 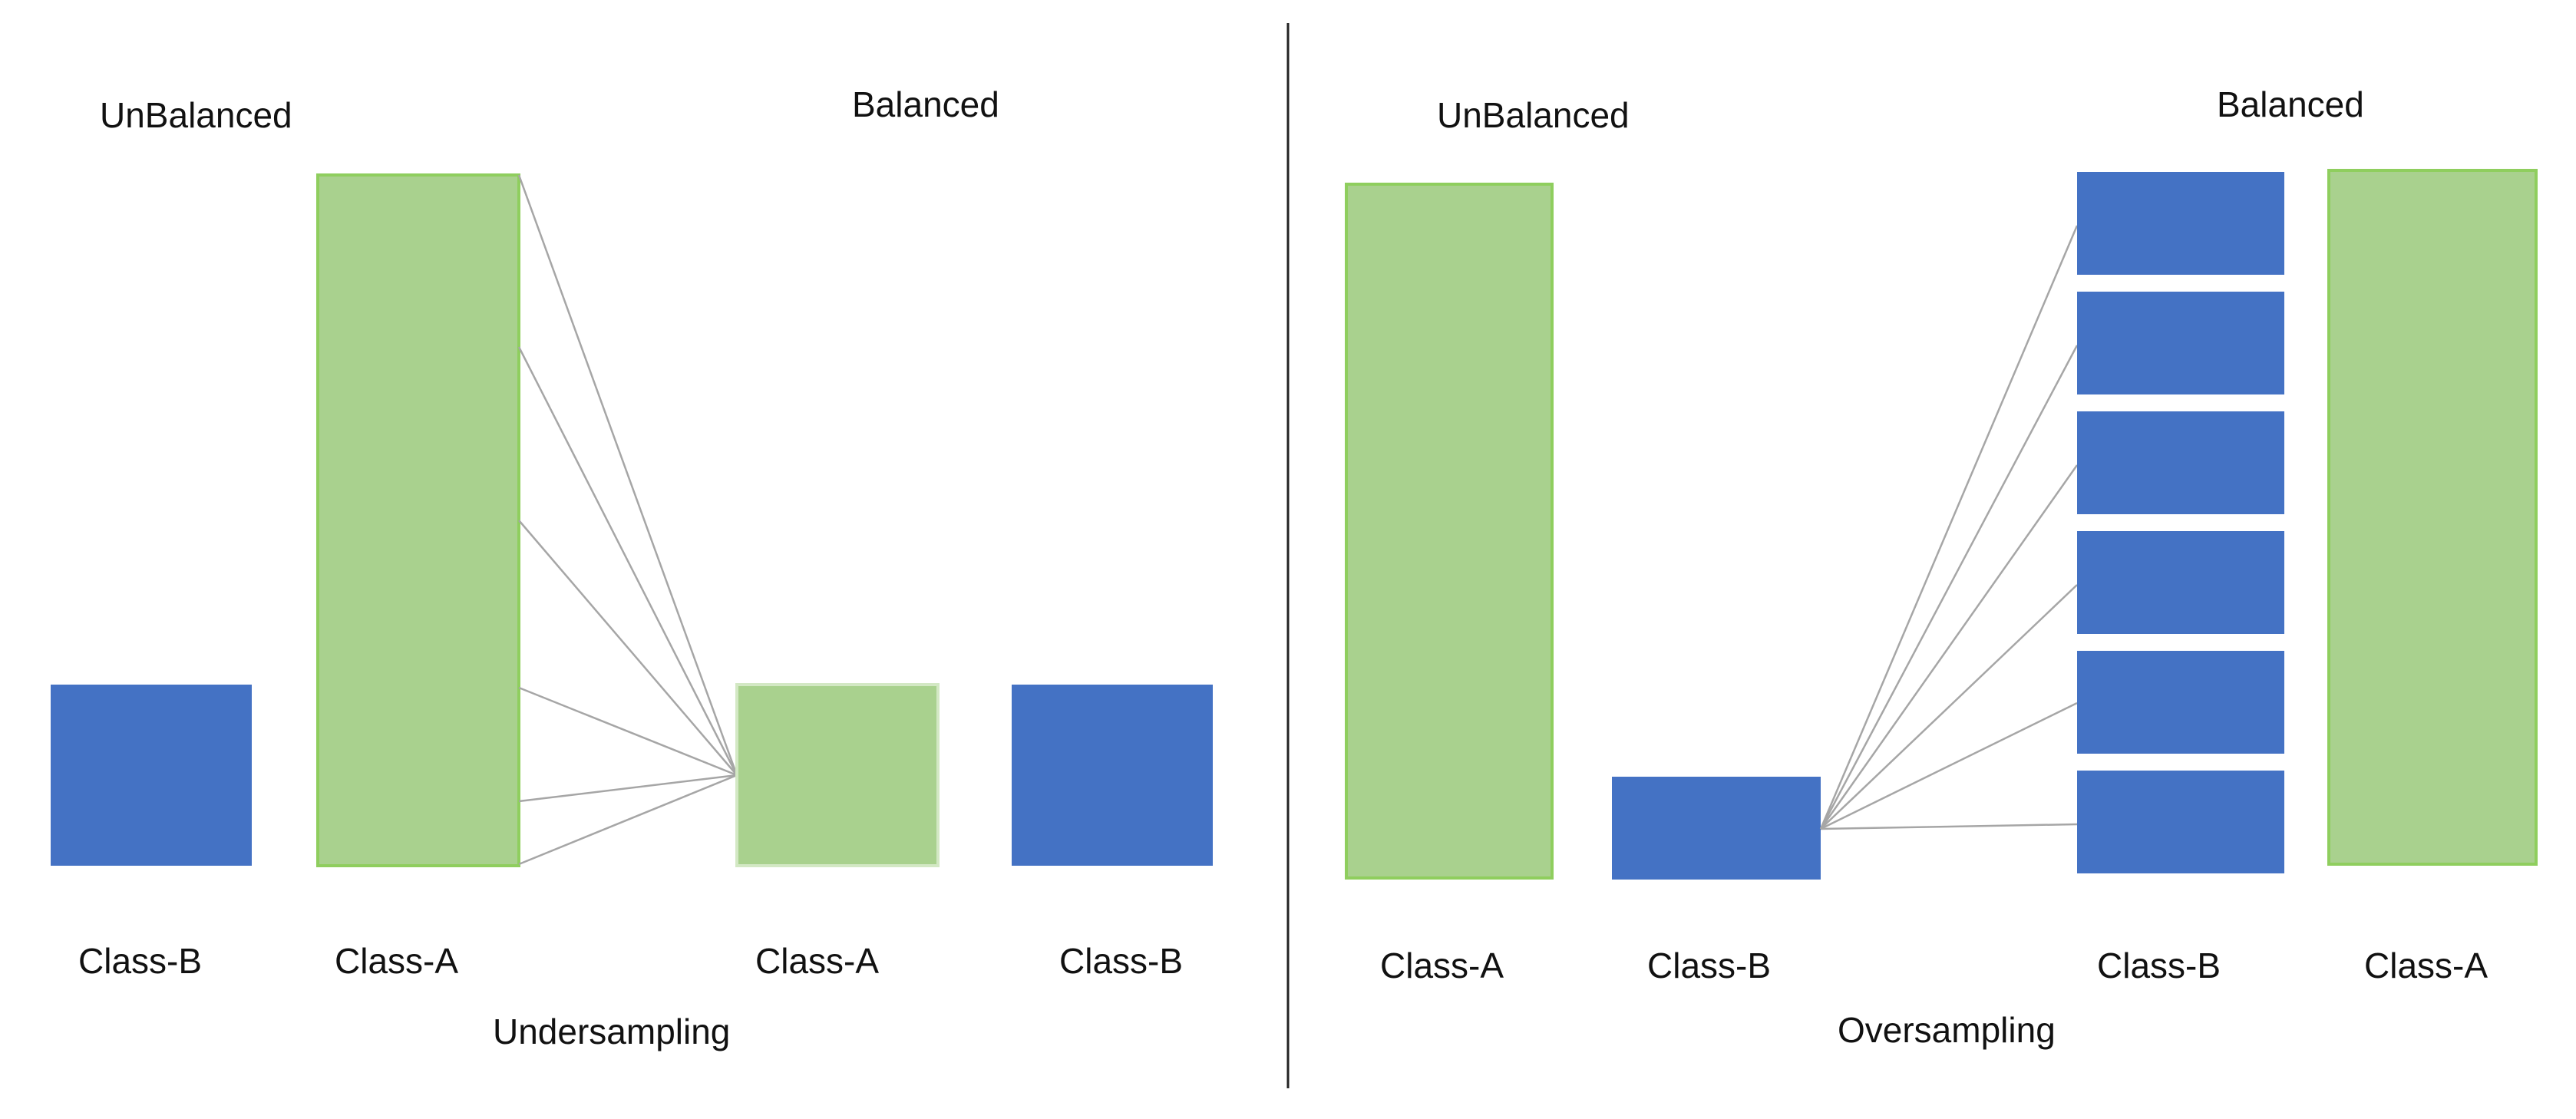 What do you see at coordinates (2290, 104) in the screenshot?
I see `oversampling-balanced-heading: Balanced` at bounding box center [2290, 104].